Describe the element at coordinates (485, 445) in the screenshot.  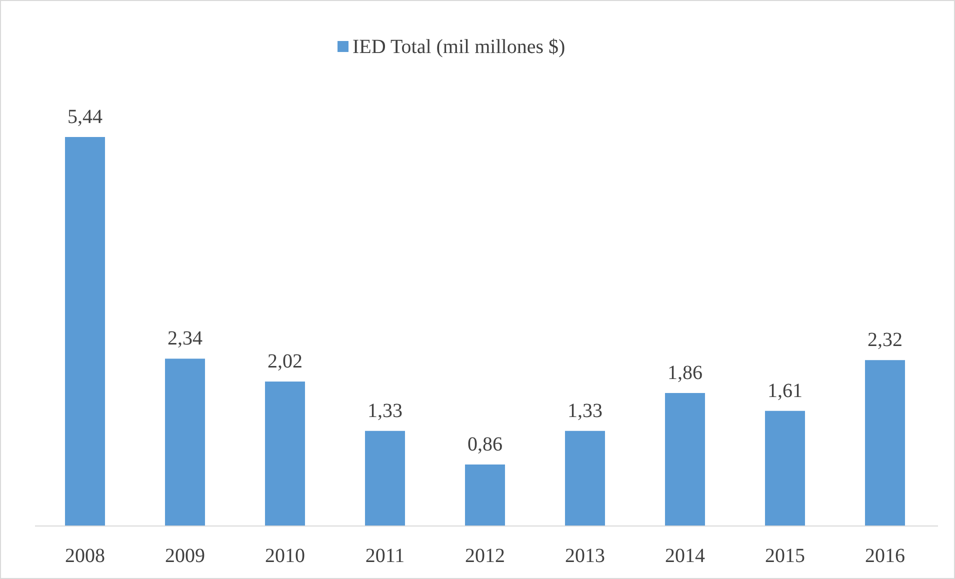
I see `data-label: 0,86` at that location.